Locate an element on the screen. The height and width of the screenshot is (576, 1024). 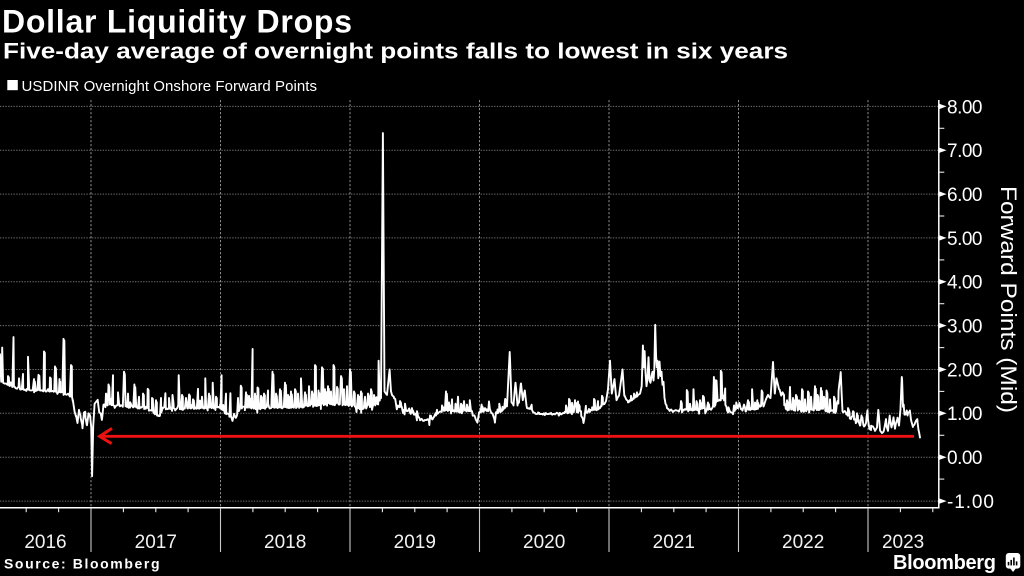
svg-text: 4.00 is located at coordinates (965, 283).